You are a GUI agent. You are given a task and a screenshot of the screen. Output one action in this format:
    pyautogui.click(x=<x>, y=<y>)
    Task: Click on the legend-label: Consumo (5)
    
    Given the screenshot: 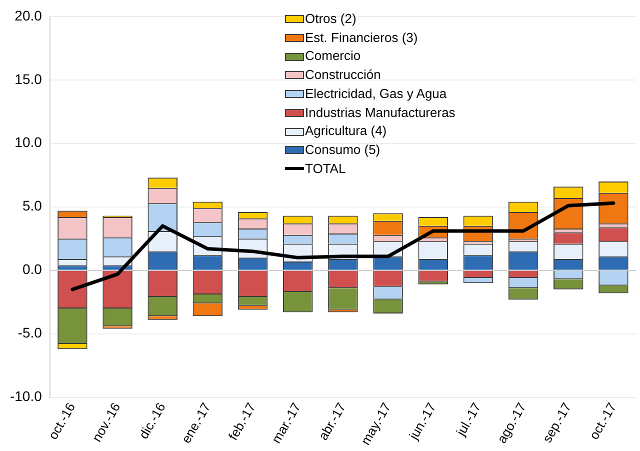 What is the action you would take?
    pyautogui.click(x=342, y=149)
    